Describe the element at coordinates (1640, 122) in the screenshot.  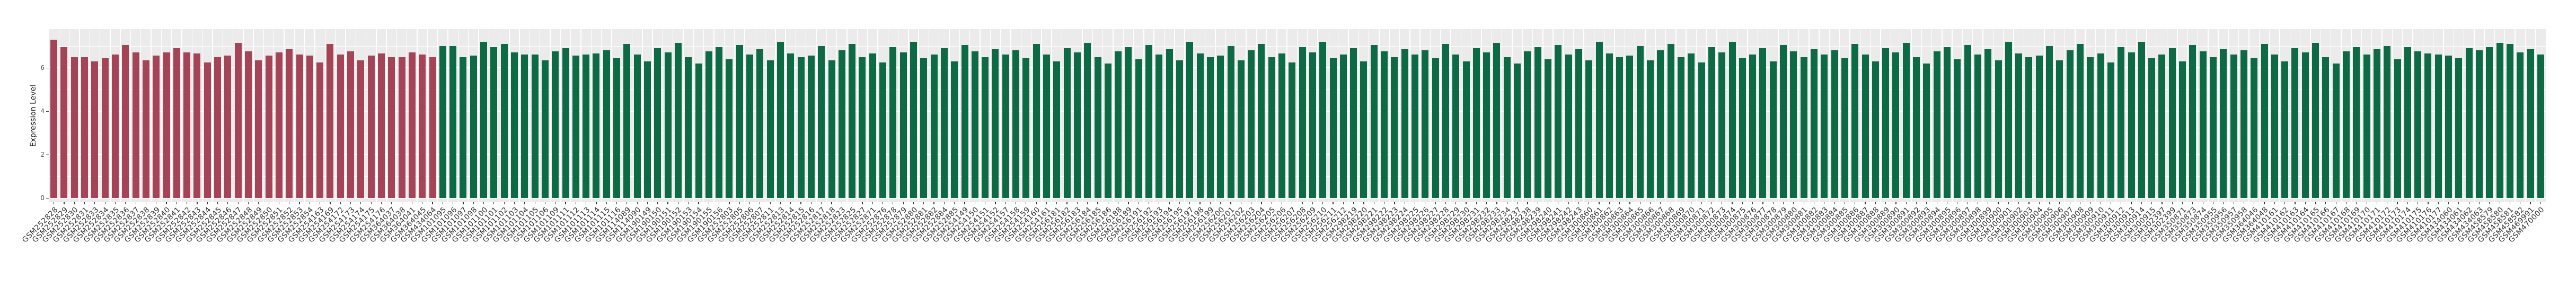
I see `bar-GSM300865` at that location.